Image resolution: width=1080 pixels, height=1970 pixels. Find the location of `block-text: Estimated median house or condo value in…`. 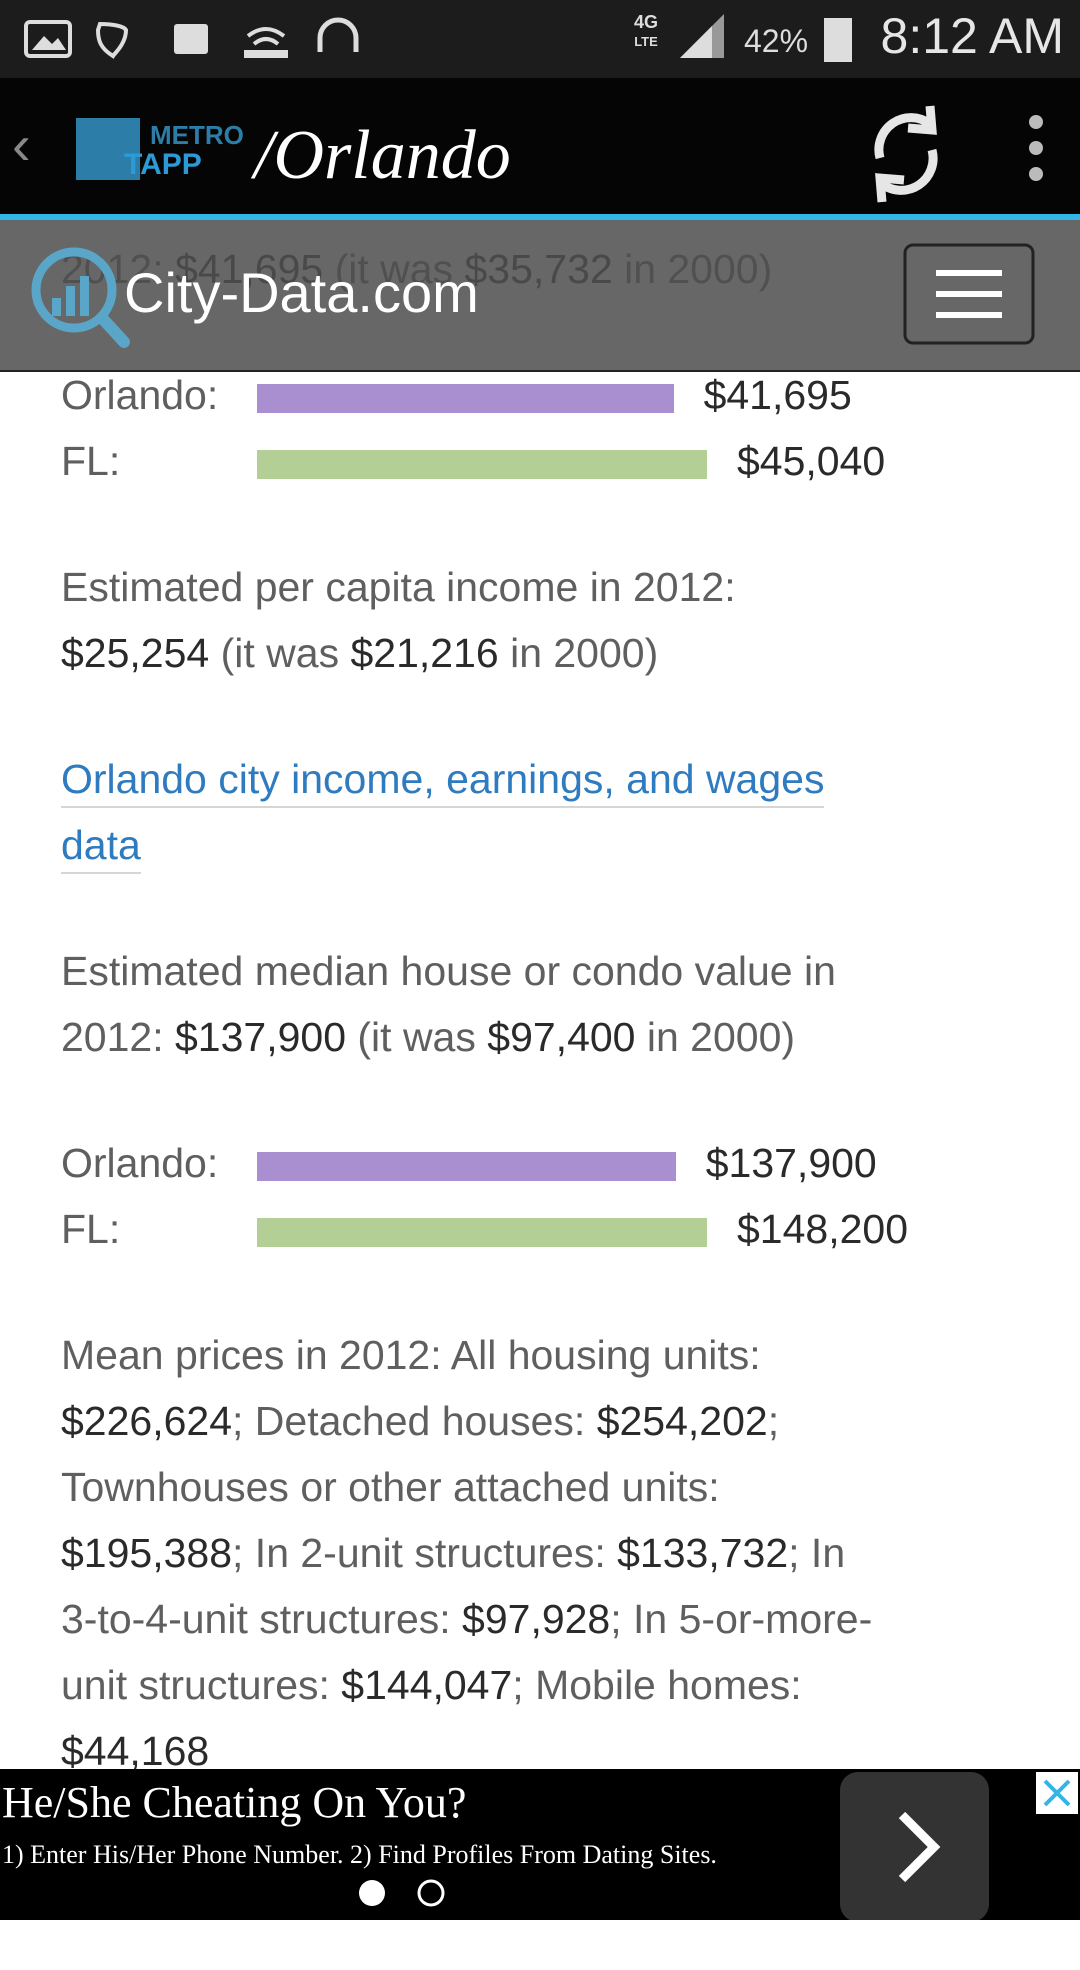

block-text: Estimated median house or condo value in… is located at coordinates (561, 1004).